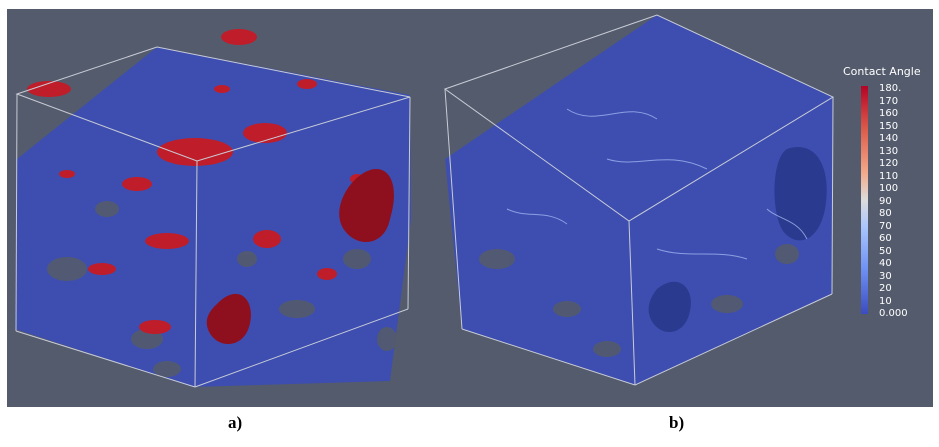  I want to click on legend-tick: 160, so click(889, 113).